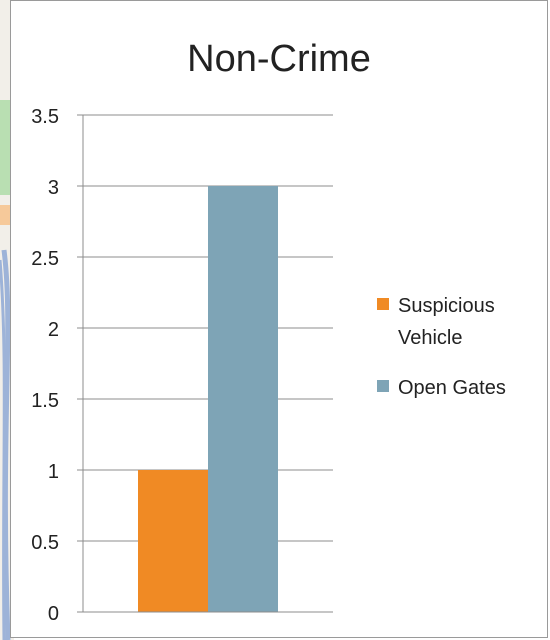 Image resolution: width=550 pixels, height=640 pixels. I want to click on y-axis-tick-labels: 0 0.5 1 1.5 2 2.5 3 3.5, so click(45, 365).